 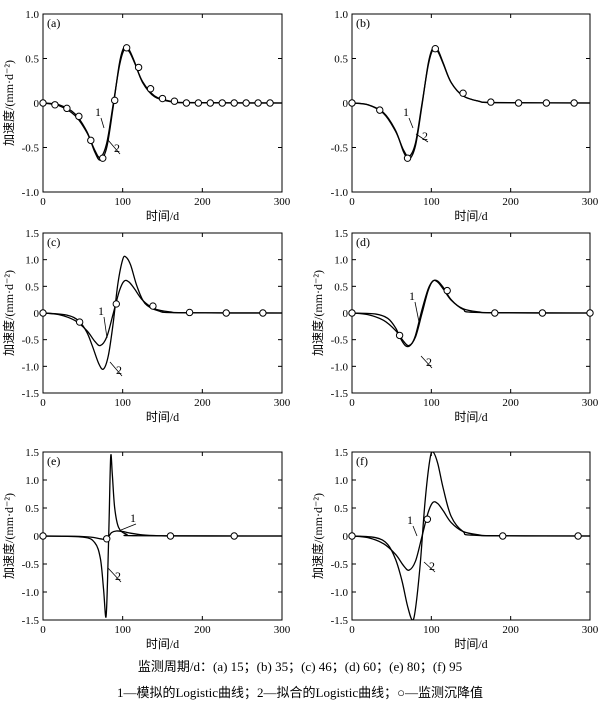 What do you see at coordinates (53, 23) in the screenshot?
I see `panel-label: (a)` at bounding box center [53, 23].